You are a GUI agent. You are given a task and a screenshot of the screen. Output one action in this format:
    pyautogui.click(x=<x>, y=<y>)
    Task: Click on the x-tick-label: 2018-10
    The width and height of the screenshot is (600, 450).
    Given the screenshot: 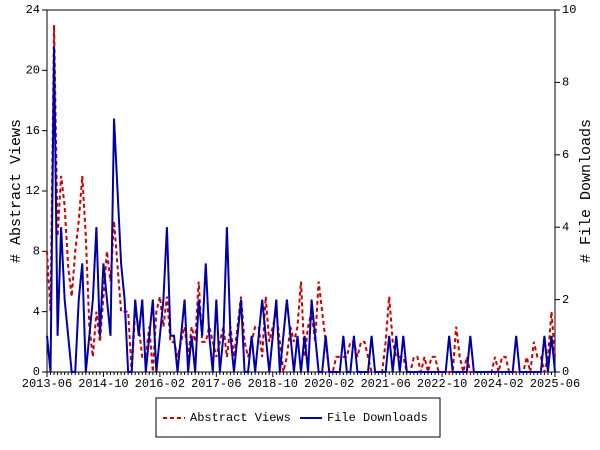 What is the action you would take?
    pyautogui.click(x=273, y=384)
    